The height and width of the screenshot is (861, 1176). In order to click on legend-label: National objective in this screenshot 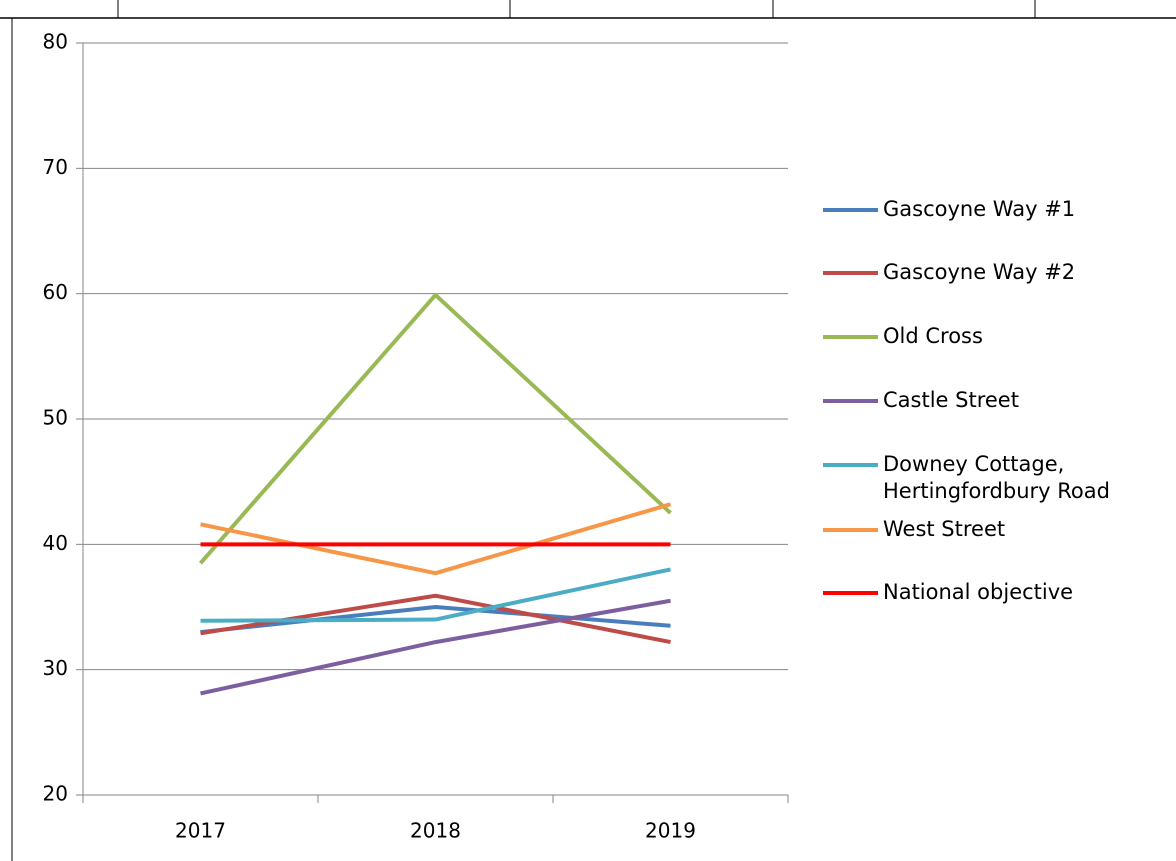, I will do `click(978, 592)`.